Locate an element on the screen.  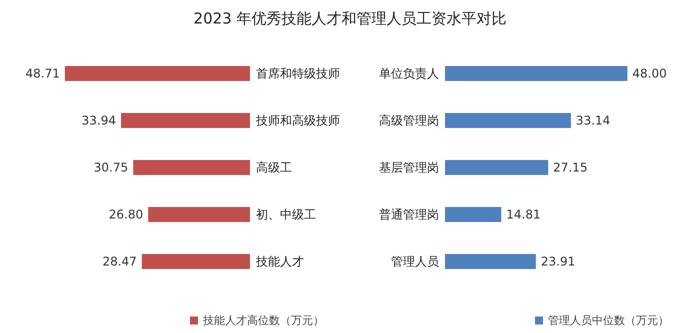
legend-label: 管理人员中位数（万元） is located at coordinates (608, 320).